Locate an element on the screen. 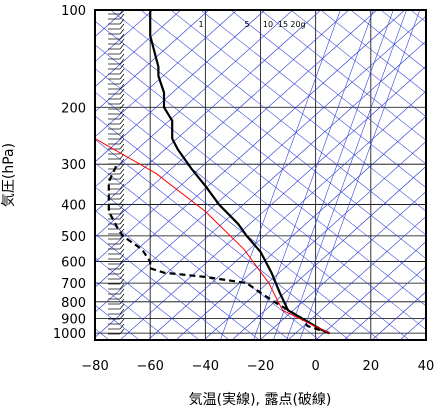  y-tick-label: 900 is located at coordinates (73, 319).